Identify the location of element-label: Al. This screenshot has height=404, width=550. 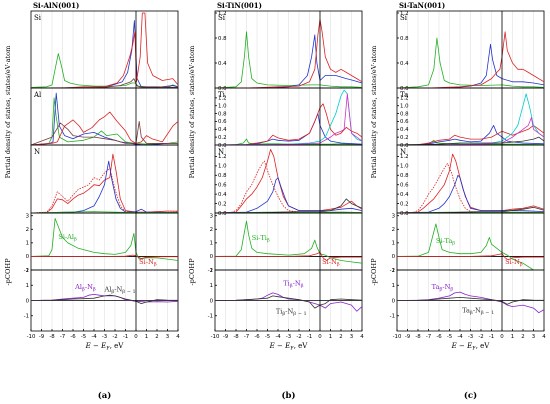
(37, 95).